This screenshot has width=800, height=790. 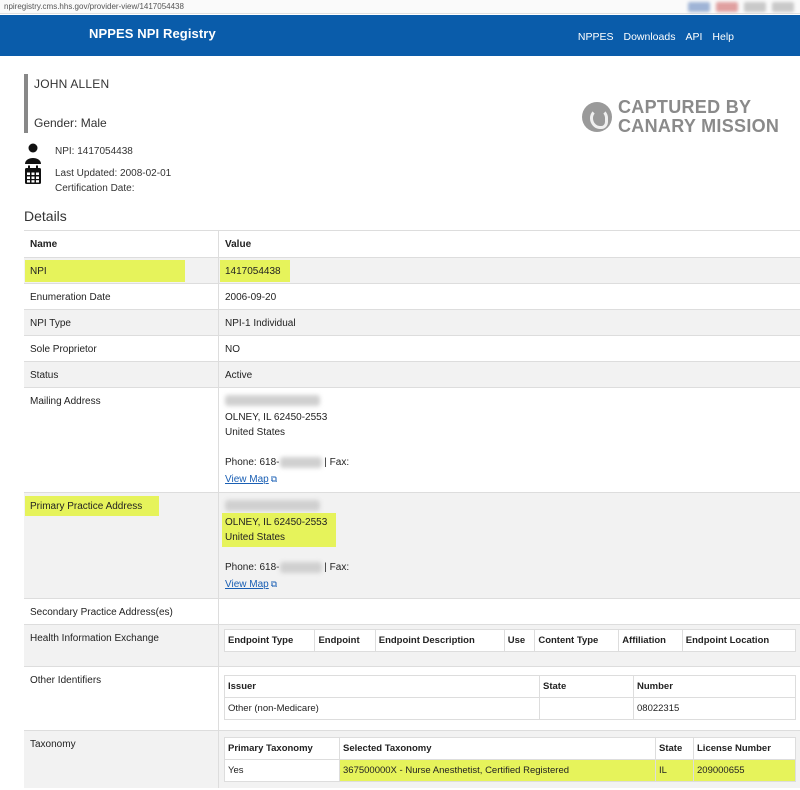 I want to click on table-row: Other (non-Medicare) 08022315, so click(x=510, y=708).